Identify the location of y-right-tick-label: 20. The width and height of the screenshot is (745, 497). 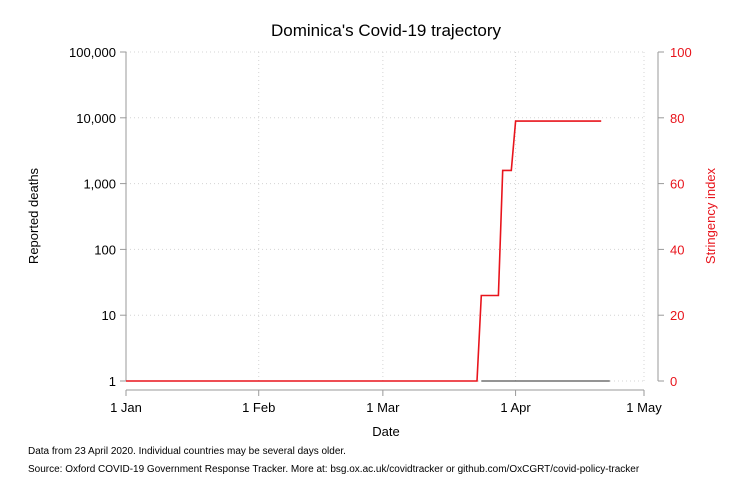
(677, 315).